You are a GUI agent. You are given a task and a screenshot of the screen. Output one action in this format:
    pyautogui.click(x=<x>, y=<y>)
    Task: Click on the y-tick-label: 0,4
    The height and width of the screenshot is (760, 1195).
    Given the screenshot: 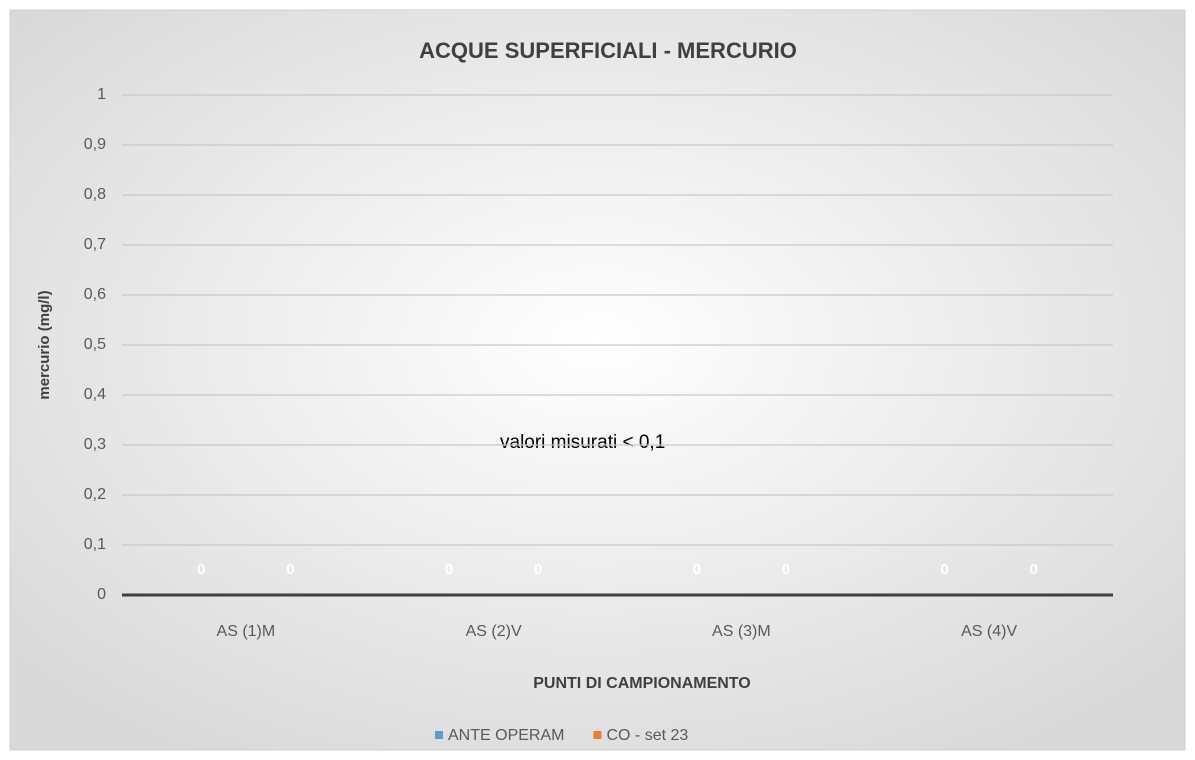 What is the action you would take?
    pyautogui.click(x=95, y=394)
    